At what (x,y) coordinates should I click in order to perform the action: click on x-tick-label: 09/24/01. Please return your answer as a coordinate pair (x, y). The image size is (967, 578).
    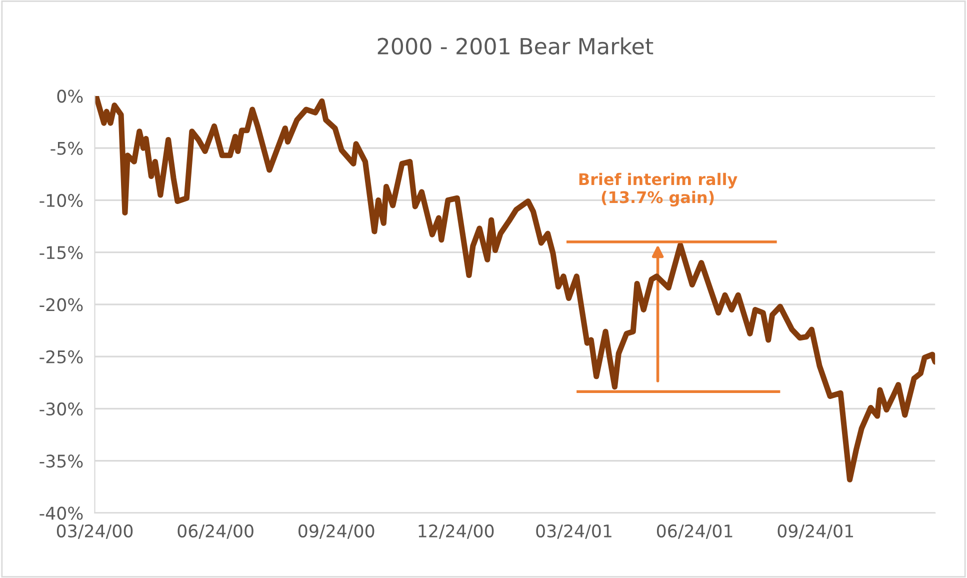
    Looking at the image, I should click on (815, 531).